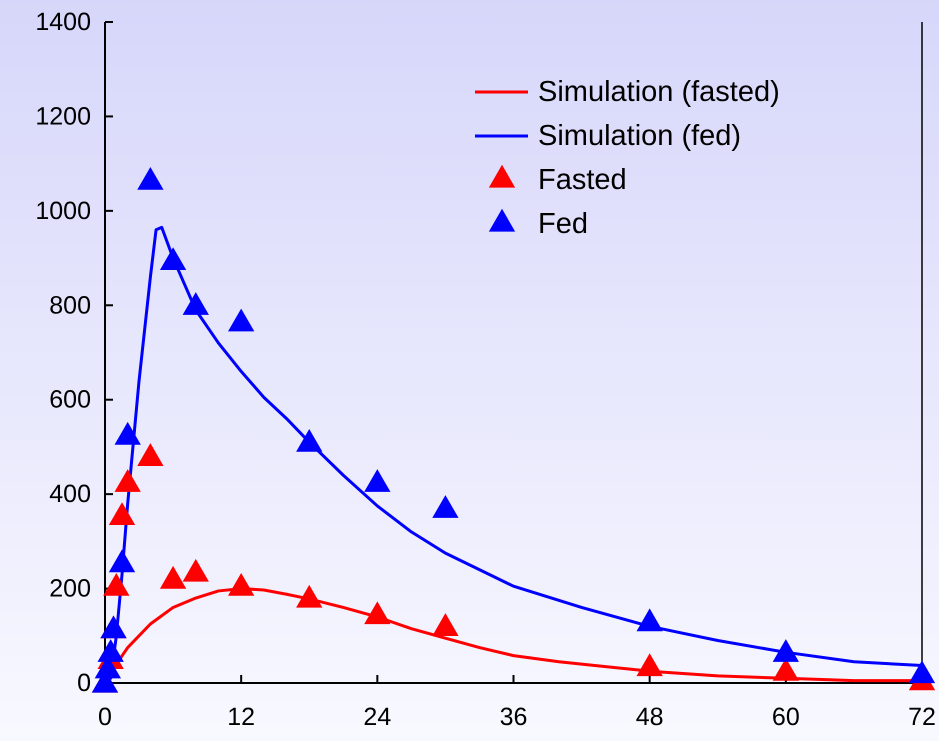  What do you see at coordinates (70, 305) in the screenshot?
I see `y-tick-label: 800` at bounding box center [70, 305].